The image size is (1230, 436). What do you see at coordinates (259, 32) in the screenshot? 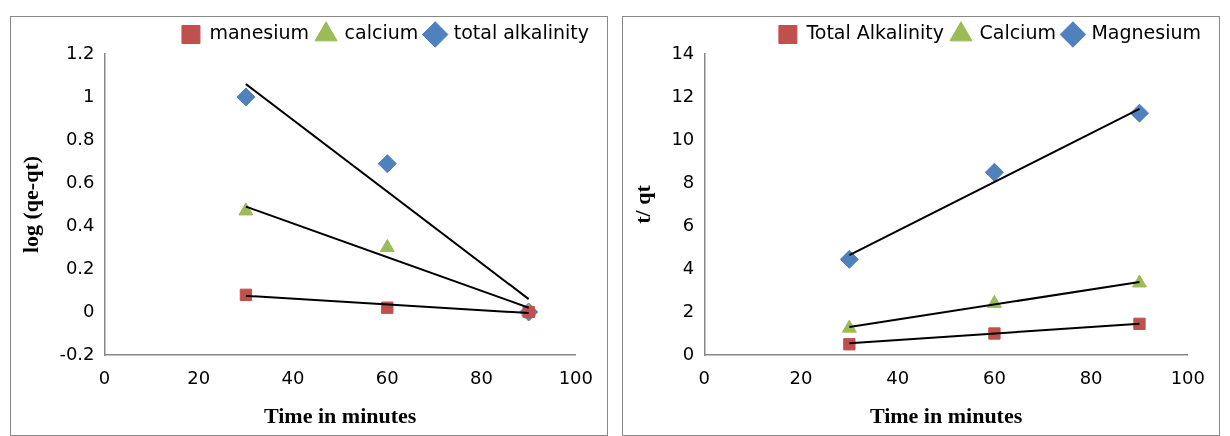
I see `legend-label: manesium` at bounding box center [259, 32].